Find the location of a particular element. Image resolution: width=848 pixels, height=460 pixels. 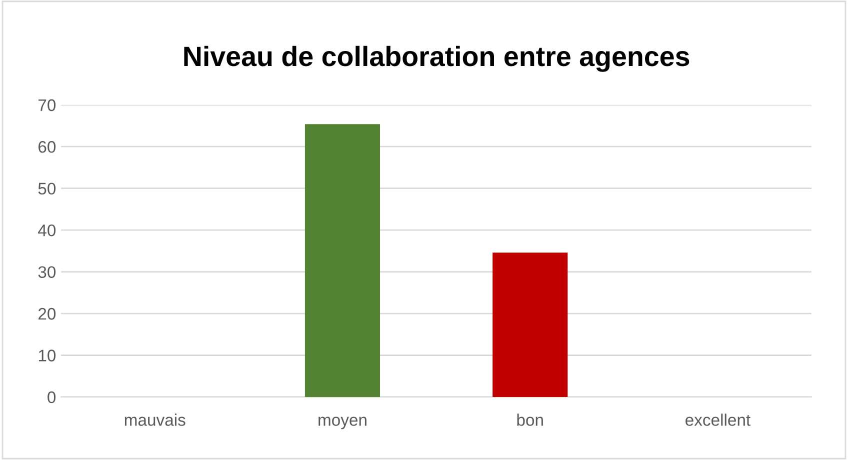

y-tick-label: 20 is located at coordinates (47, 314).